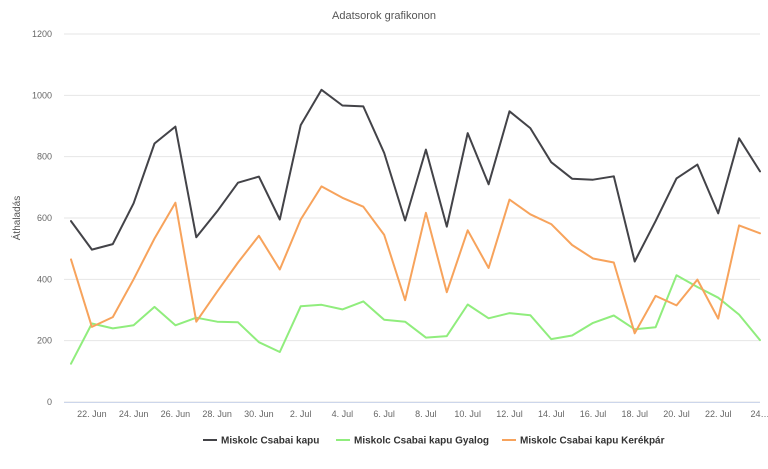 The image size is (768, 469). What do you see at coordinates (718, 414) in the screenshot?
I see `x-tick-label: 22. Jul` at bounding box center [718, 414].